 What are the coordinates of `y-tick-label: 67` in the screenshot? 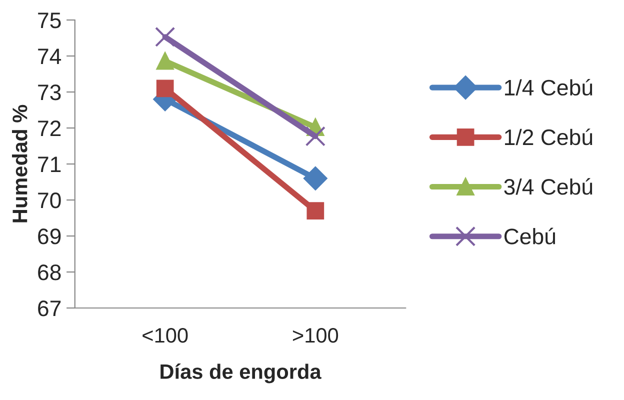 It's located at (49, 308).